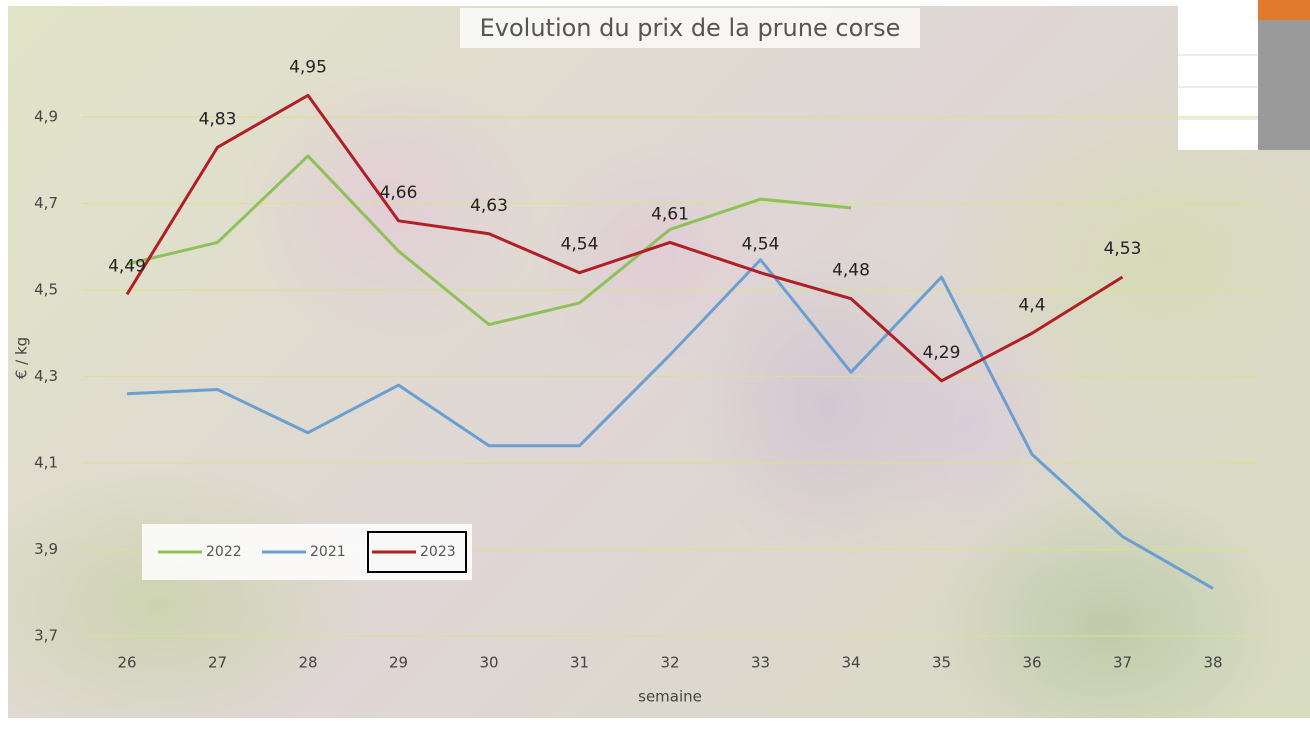  Describe the element at coordinates (46, 117) in the screenshot. I see `y-tick-label: 4,9` at that location.